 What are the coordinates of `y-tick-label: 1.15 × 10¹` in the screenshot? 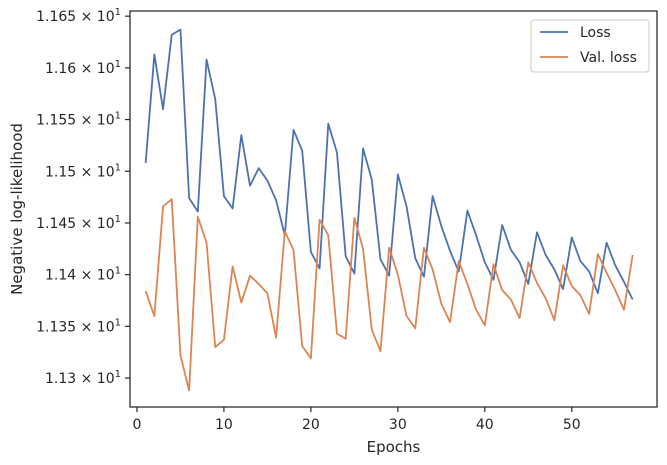 It's located at (83, 171).